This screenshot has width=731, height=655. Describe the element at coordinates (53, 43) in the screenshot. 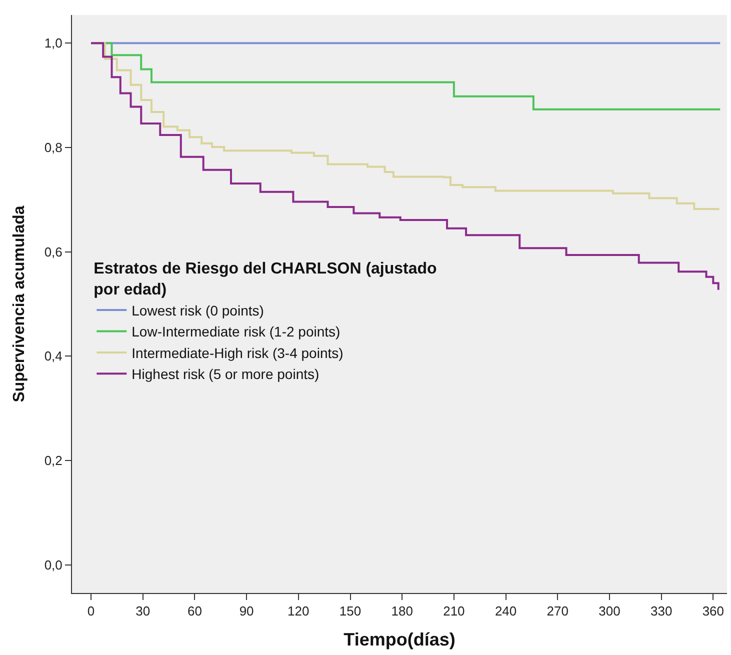

I see `y-tick-label: 1,0` at that location.